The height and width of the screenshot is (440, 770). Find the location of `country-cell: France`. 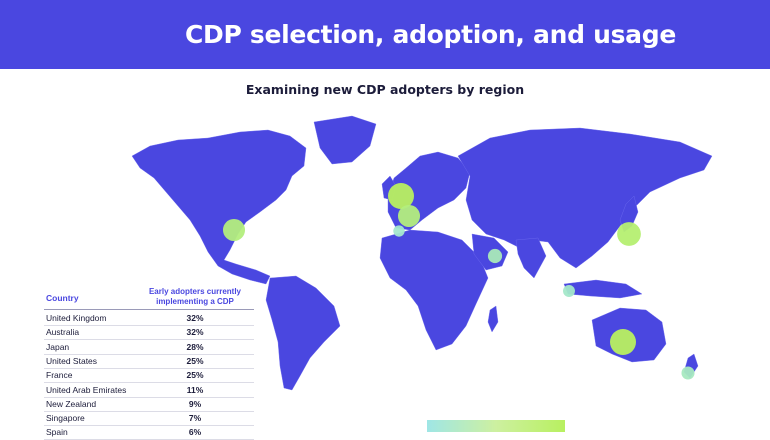

country-cell: France is located at coordinates (59, 375).